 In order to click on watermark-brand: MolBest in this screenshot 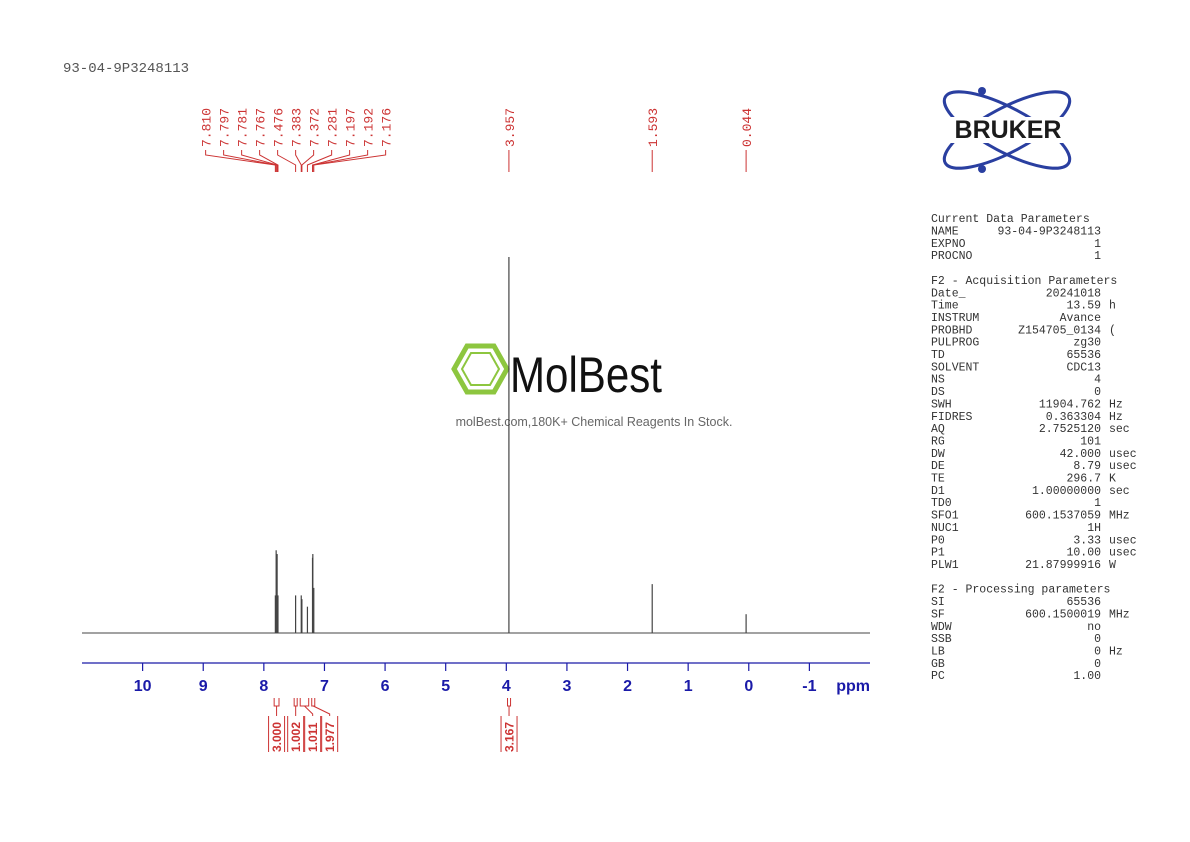, I will do `click(586, 375)`.